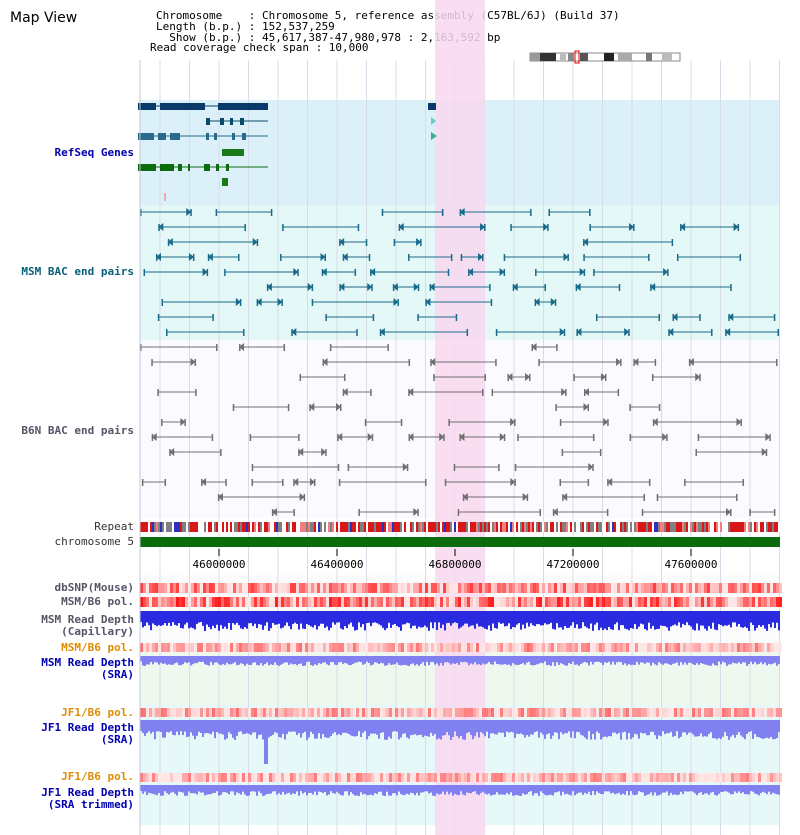  Describe the element at coordinates (175, 136) in the screenshot. I see `gene-exon` at that location.